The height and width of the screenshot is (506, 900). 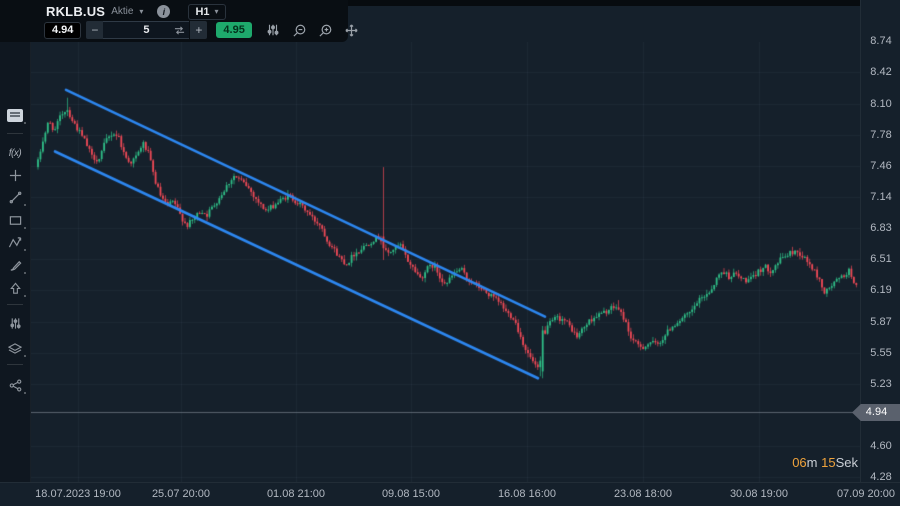 What do you see at coordinates (136, 11) in the screenshot?
I see `header-row: RKLB.US Aktie ▾ i H1 ▾` at bounding box center [136, 11].